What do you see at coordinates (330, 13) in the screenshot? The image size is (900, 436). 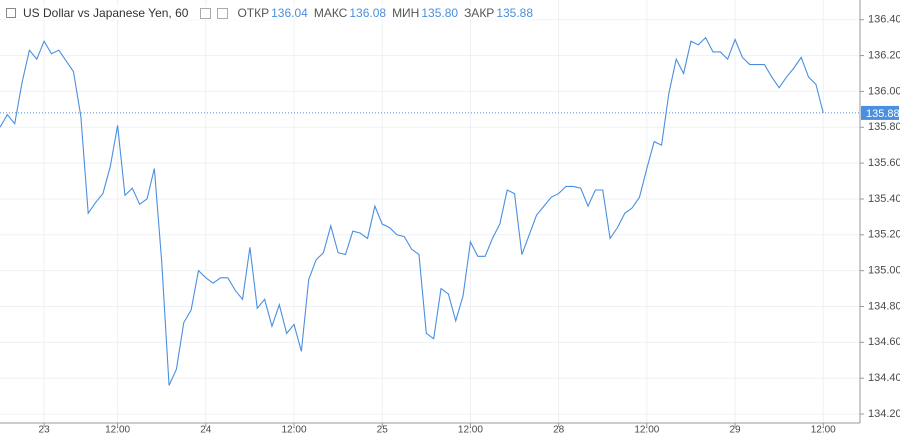 I see `field-label: МАКС` at bounding box center [330, 13].